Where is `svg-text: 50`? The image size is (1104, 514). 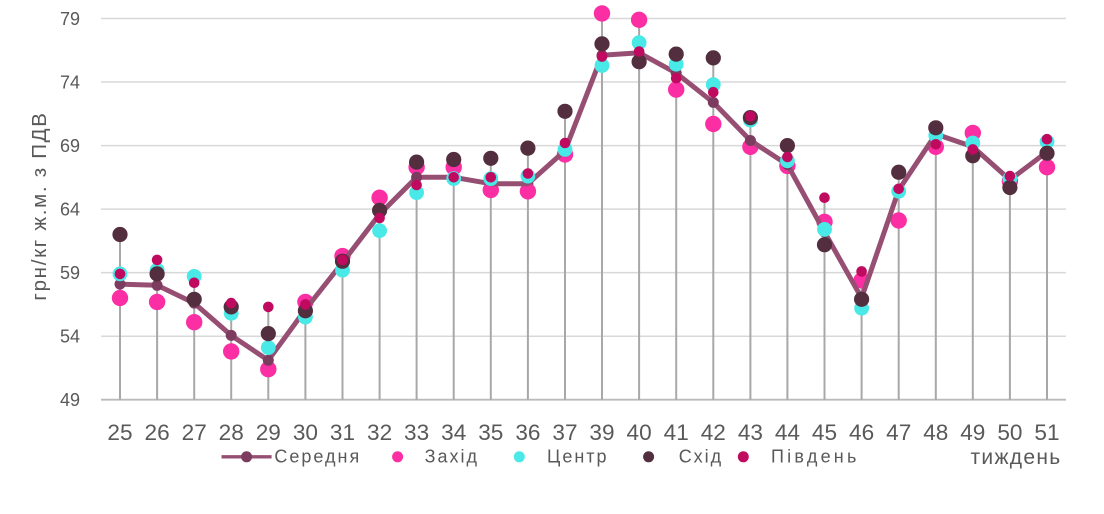
svg-text: 50 is located at coordinates (1009, 432).